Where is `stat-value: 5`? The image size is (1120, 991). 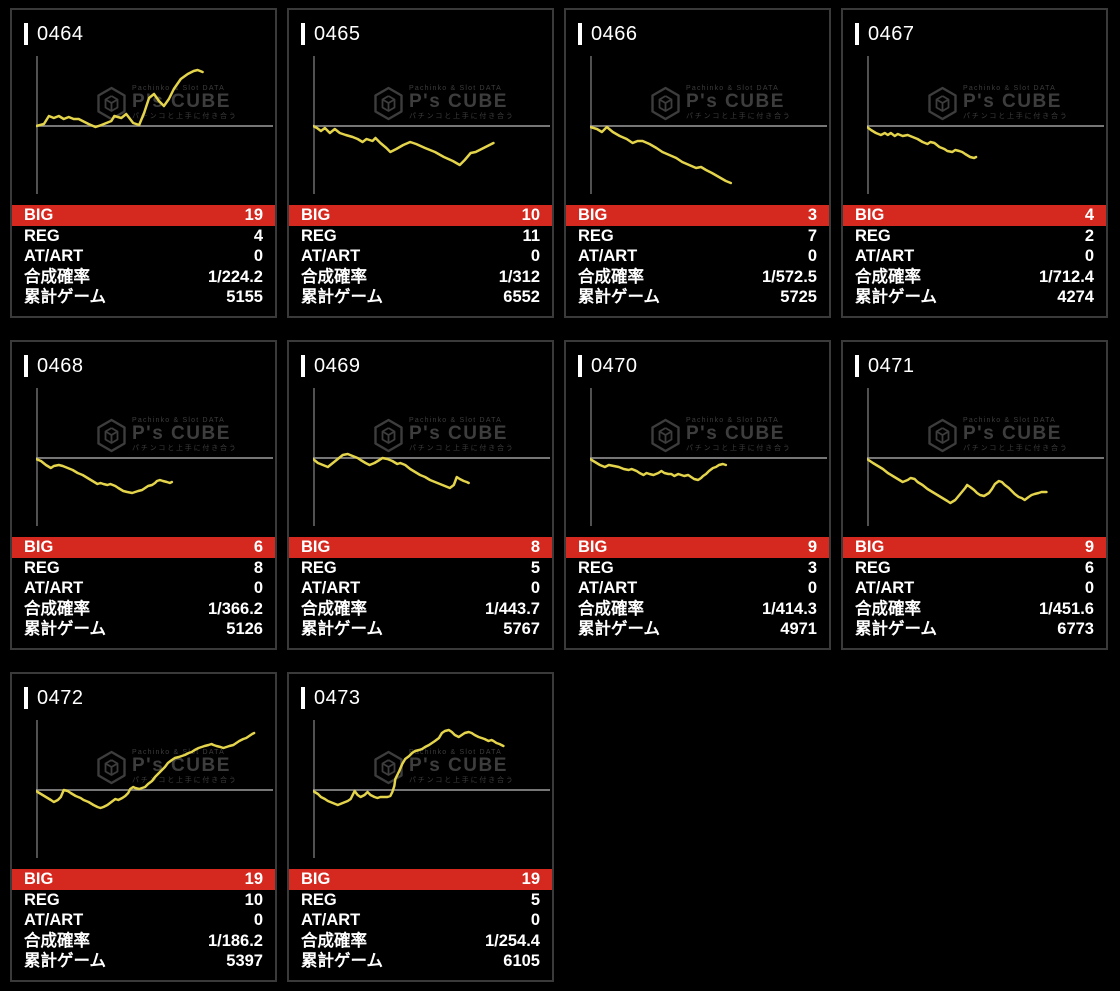
stat-value: 5 is located at coordinates (535, 567).